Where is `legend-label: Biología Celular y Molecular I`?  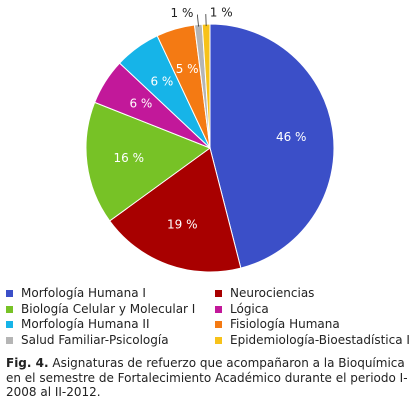 legend-label: Biología Celular y Molecular I is located at coordinates (108, 308).